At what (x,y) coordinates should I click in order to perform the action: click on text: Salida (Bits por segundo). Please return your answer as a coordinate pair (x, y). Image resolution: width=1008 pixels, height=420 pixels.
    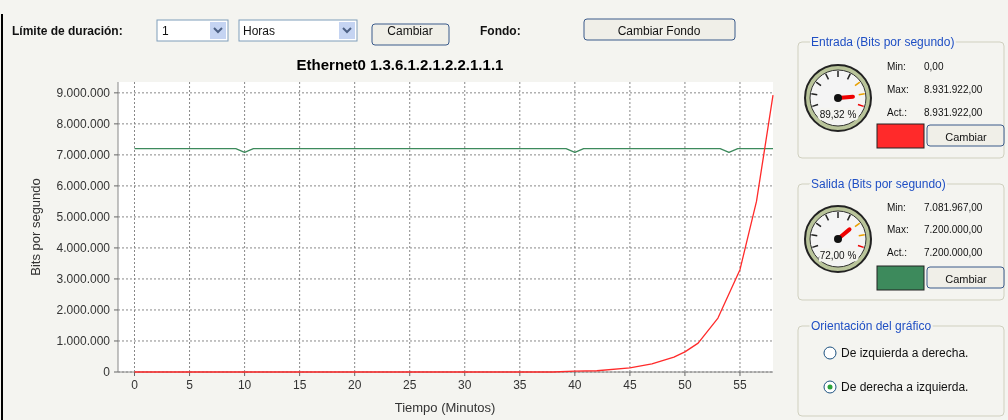
    Looking at the image, I should click on (878, 184).